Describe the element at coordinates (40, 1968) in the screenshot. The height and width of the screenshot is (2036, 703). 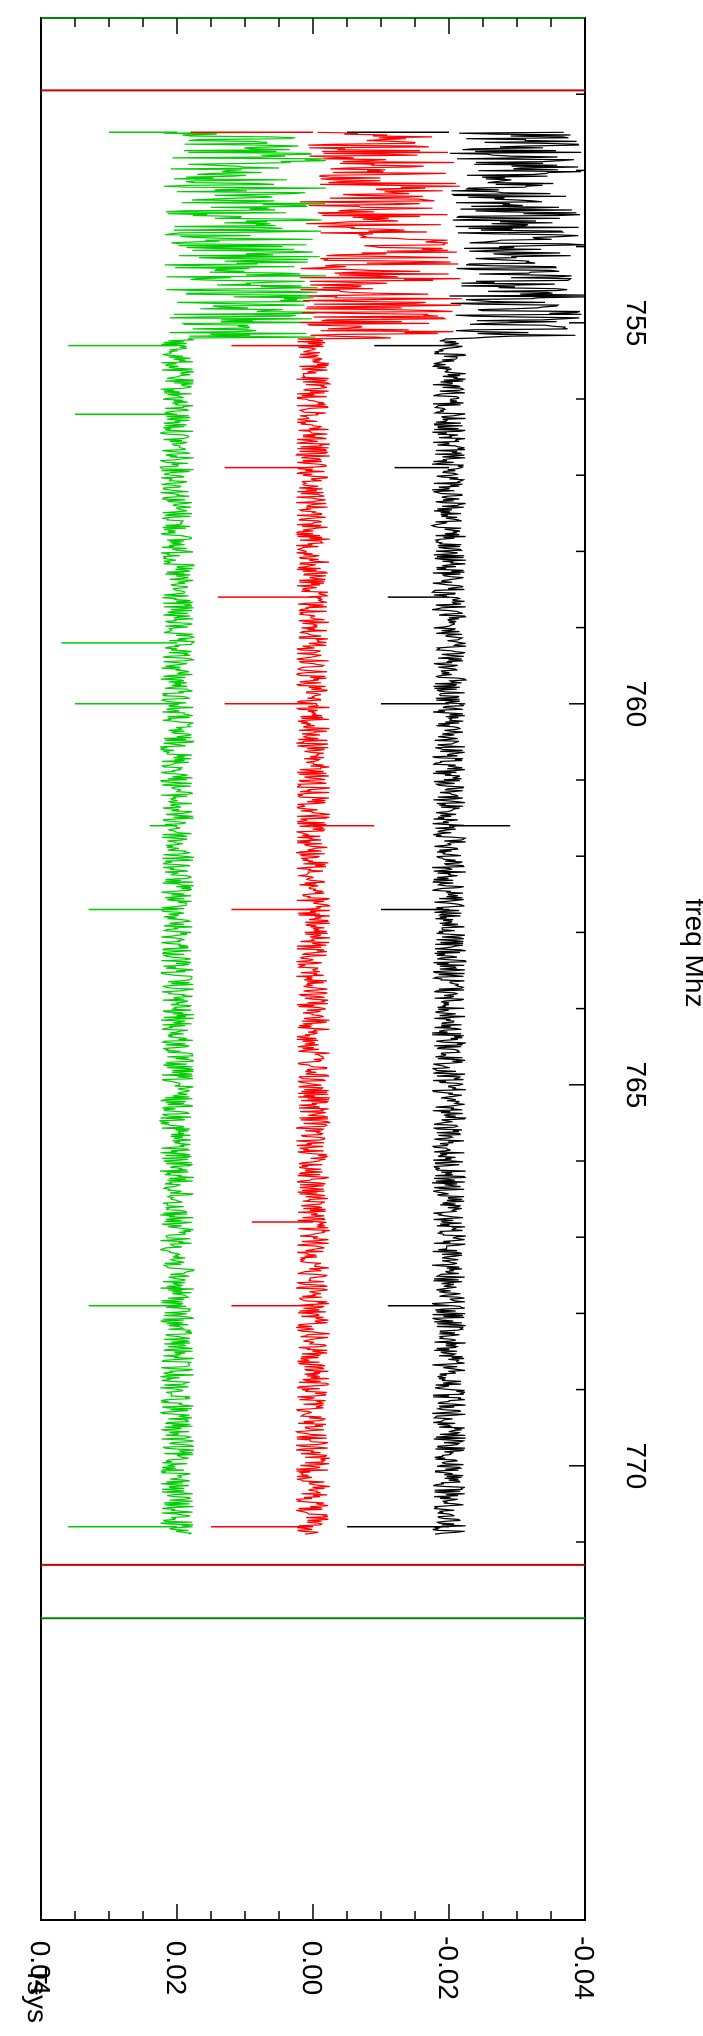
I see `y-tick-label: 0.04` at that location.